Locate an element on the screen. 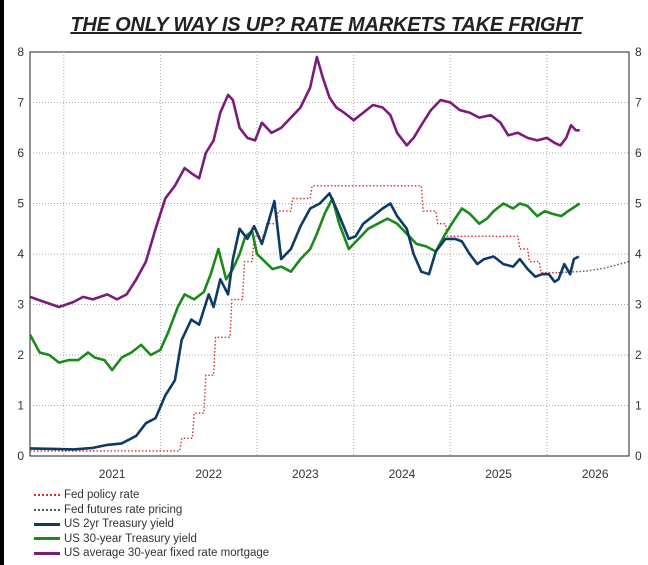 Image resolution: width=648 pixels, height=565 pixels. y-tick-label-left: 3 is located at coordinates (20, 305).